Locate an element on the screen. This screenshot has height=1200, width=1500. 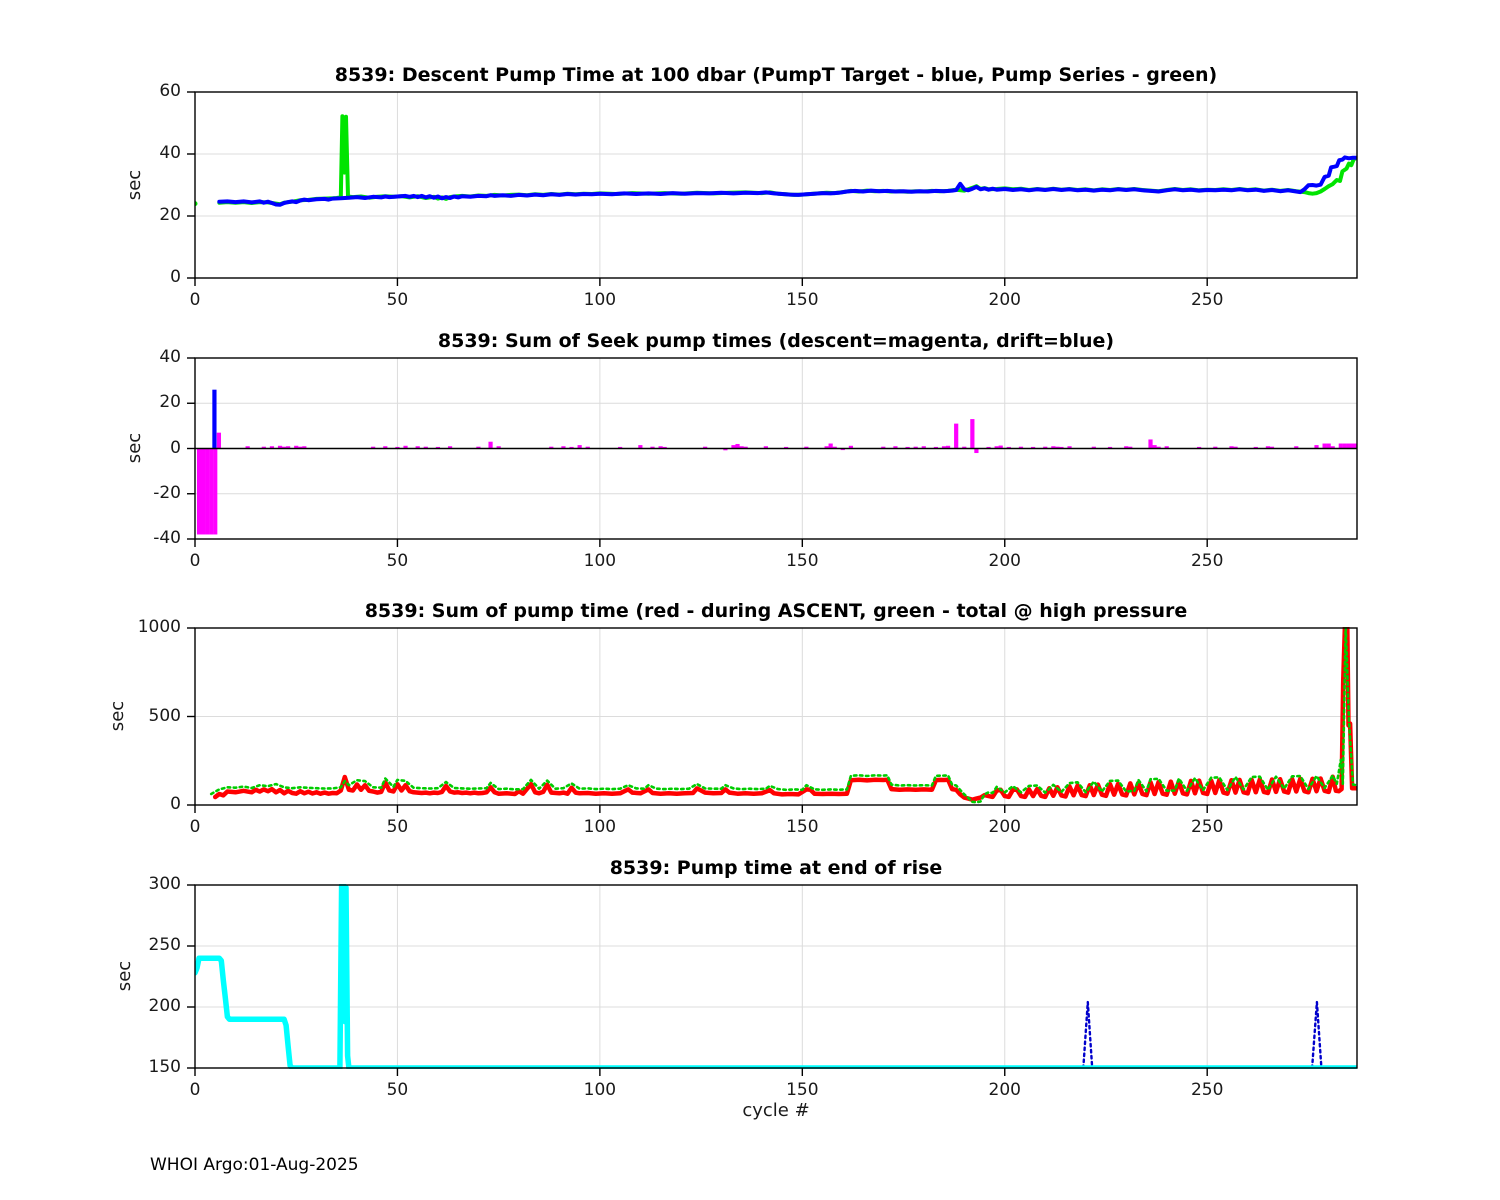
y-tick-label: 250 is located at coordinates (164, 945).